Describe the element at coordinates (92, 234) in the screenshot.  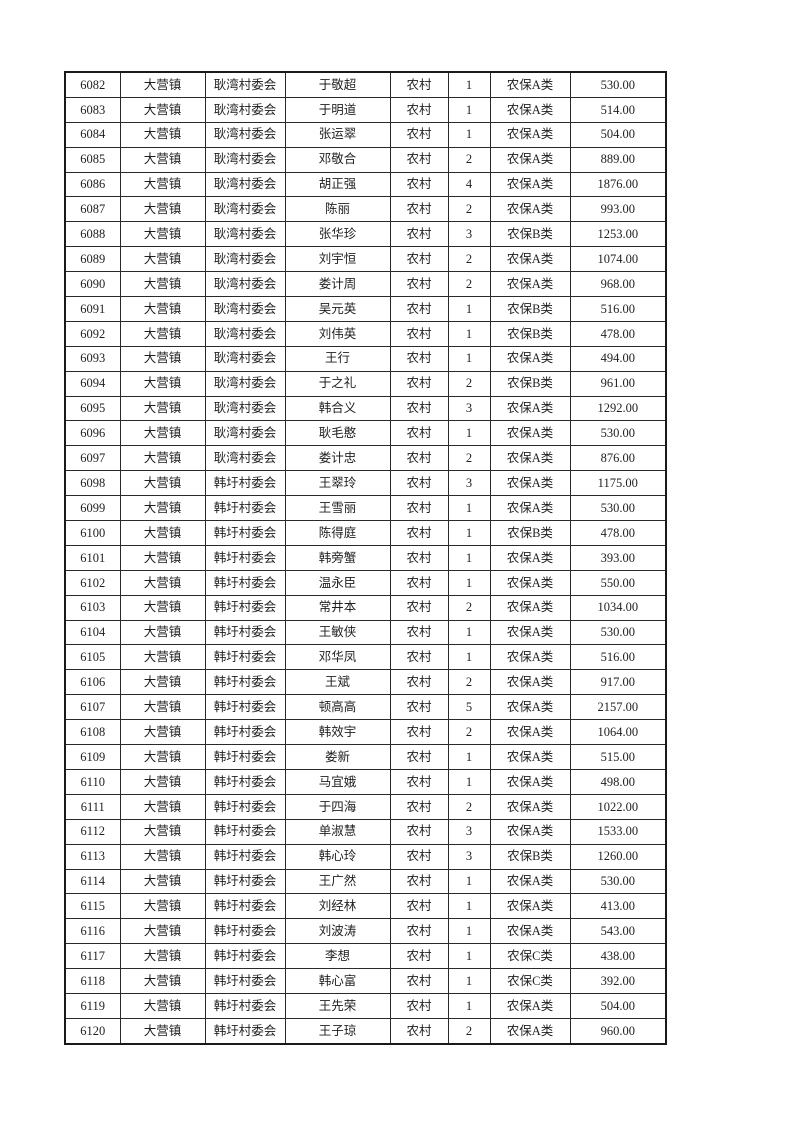
I see `cell-serial-number: 6088` at that location.